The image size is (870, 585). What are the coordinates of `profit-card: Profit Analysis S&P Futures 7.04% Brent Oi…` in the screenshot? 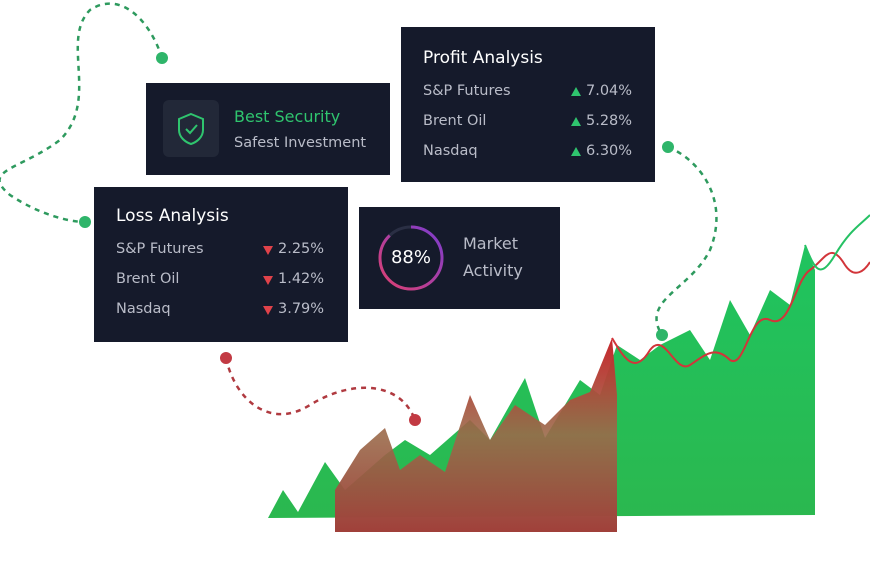 It's located at (528, 104).